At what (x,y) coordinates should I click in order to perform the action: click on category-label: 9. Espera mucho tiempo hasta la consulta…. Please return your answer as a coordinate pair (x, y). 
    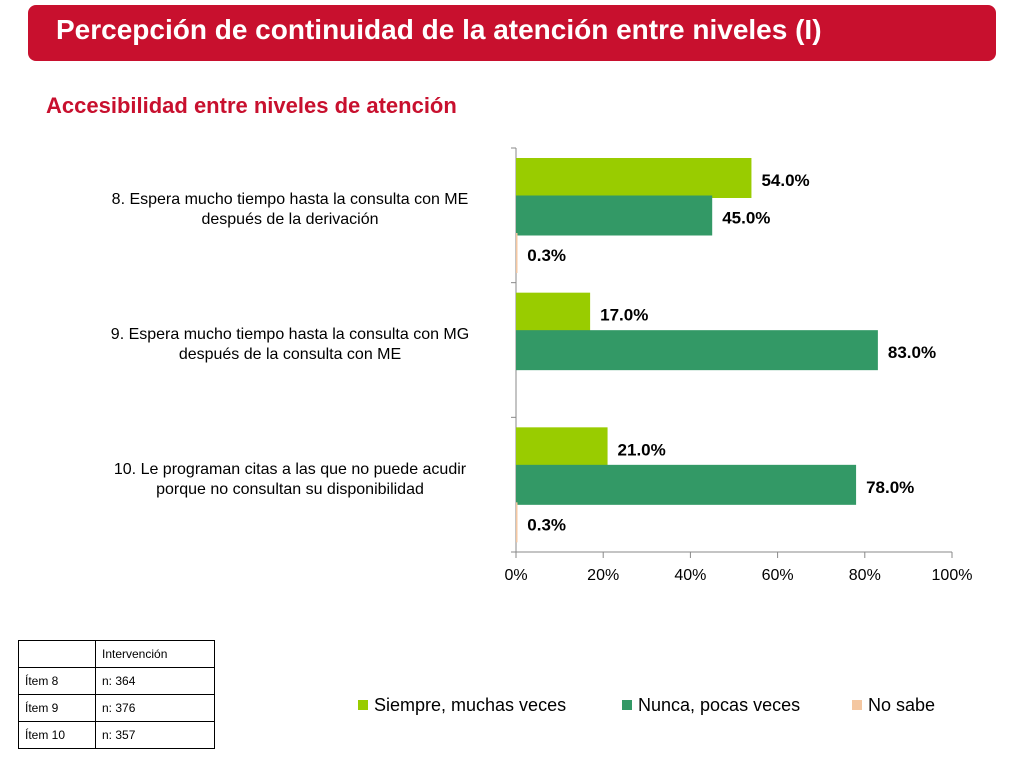
    Looking at the image, I should click on (290, 345).